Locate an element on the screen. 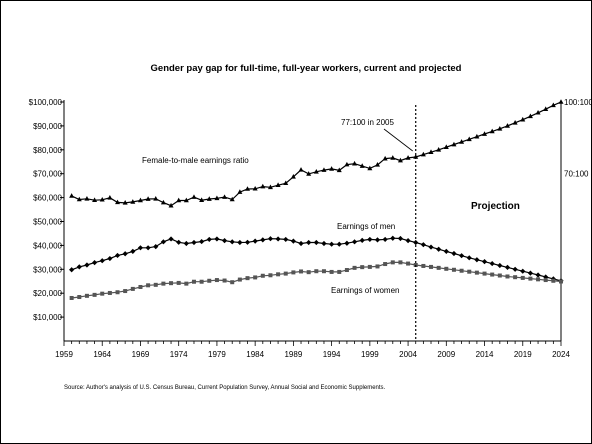  x-tick-label: 2004 is located at coordinates (408, 354).